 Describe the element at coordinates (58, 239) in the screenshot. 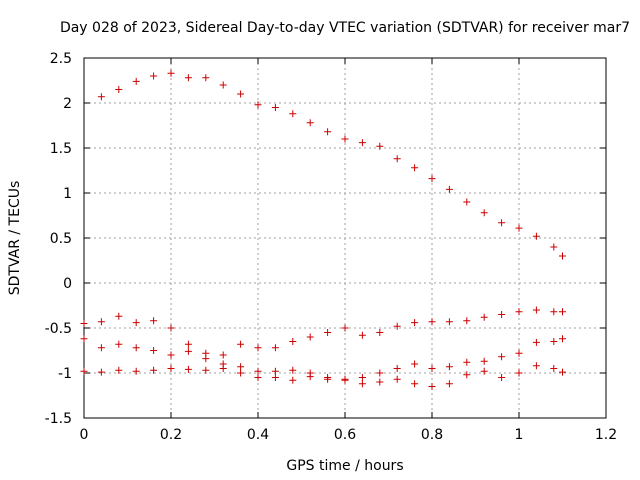

I see `y-tick-labels: -1.5 -1 -0.5 0 0.5 1 1.5 2 2.5` at that location.